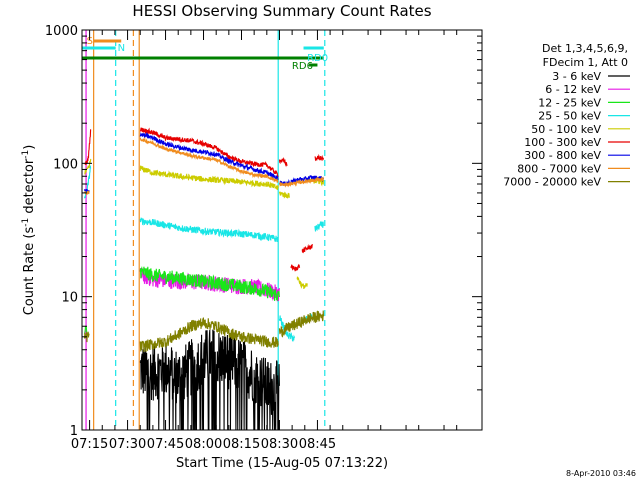 The height and width of the screenshot is (480, 640). What do you see at coordinates (165, 444) in the screenshot?
I see `x-tick-label-2: 07:45` at bounding box center [165, 444].